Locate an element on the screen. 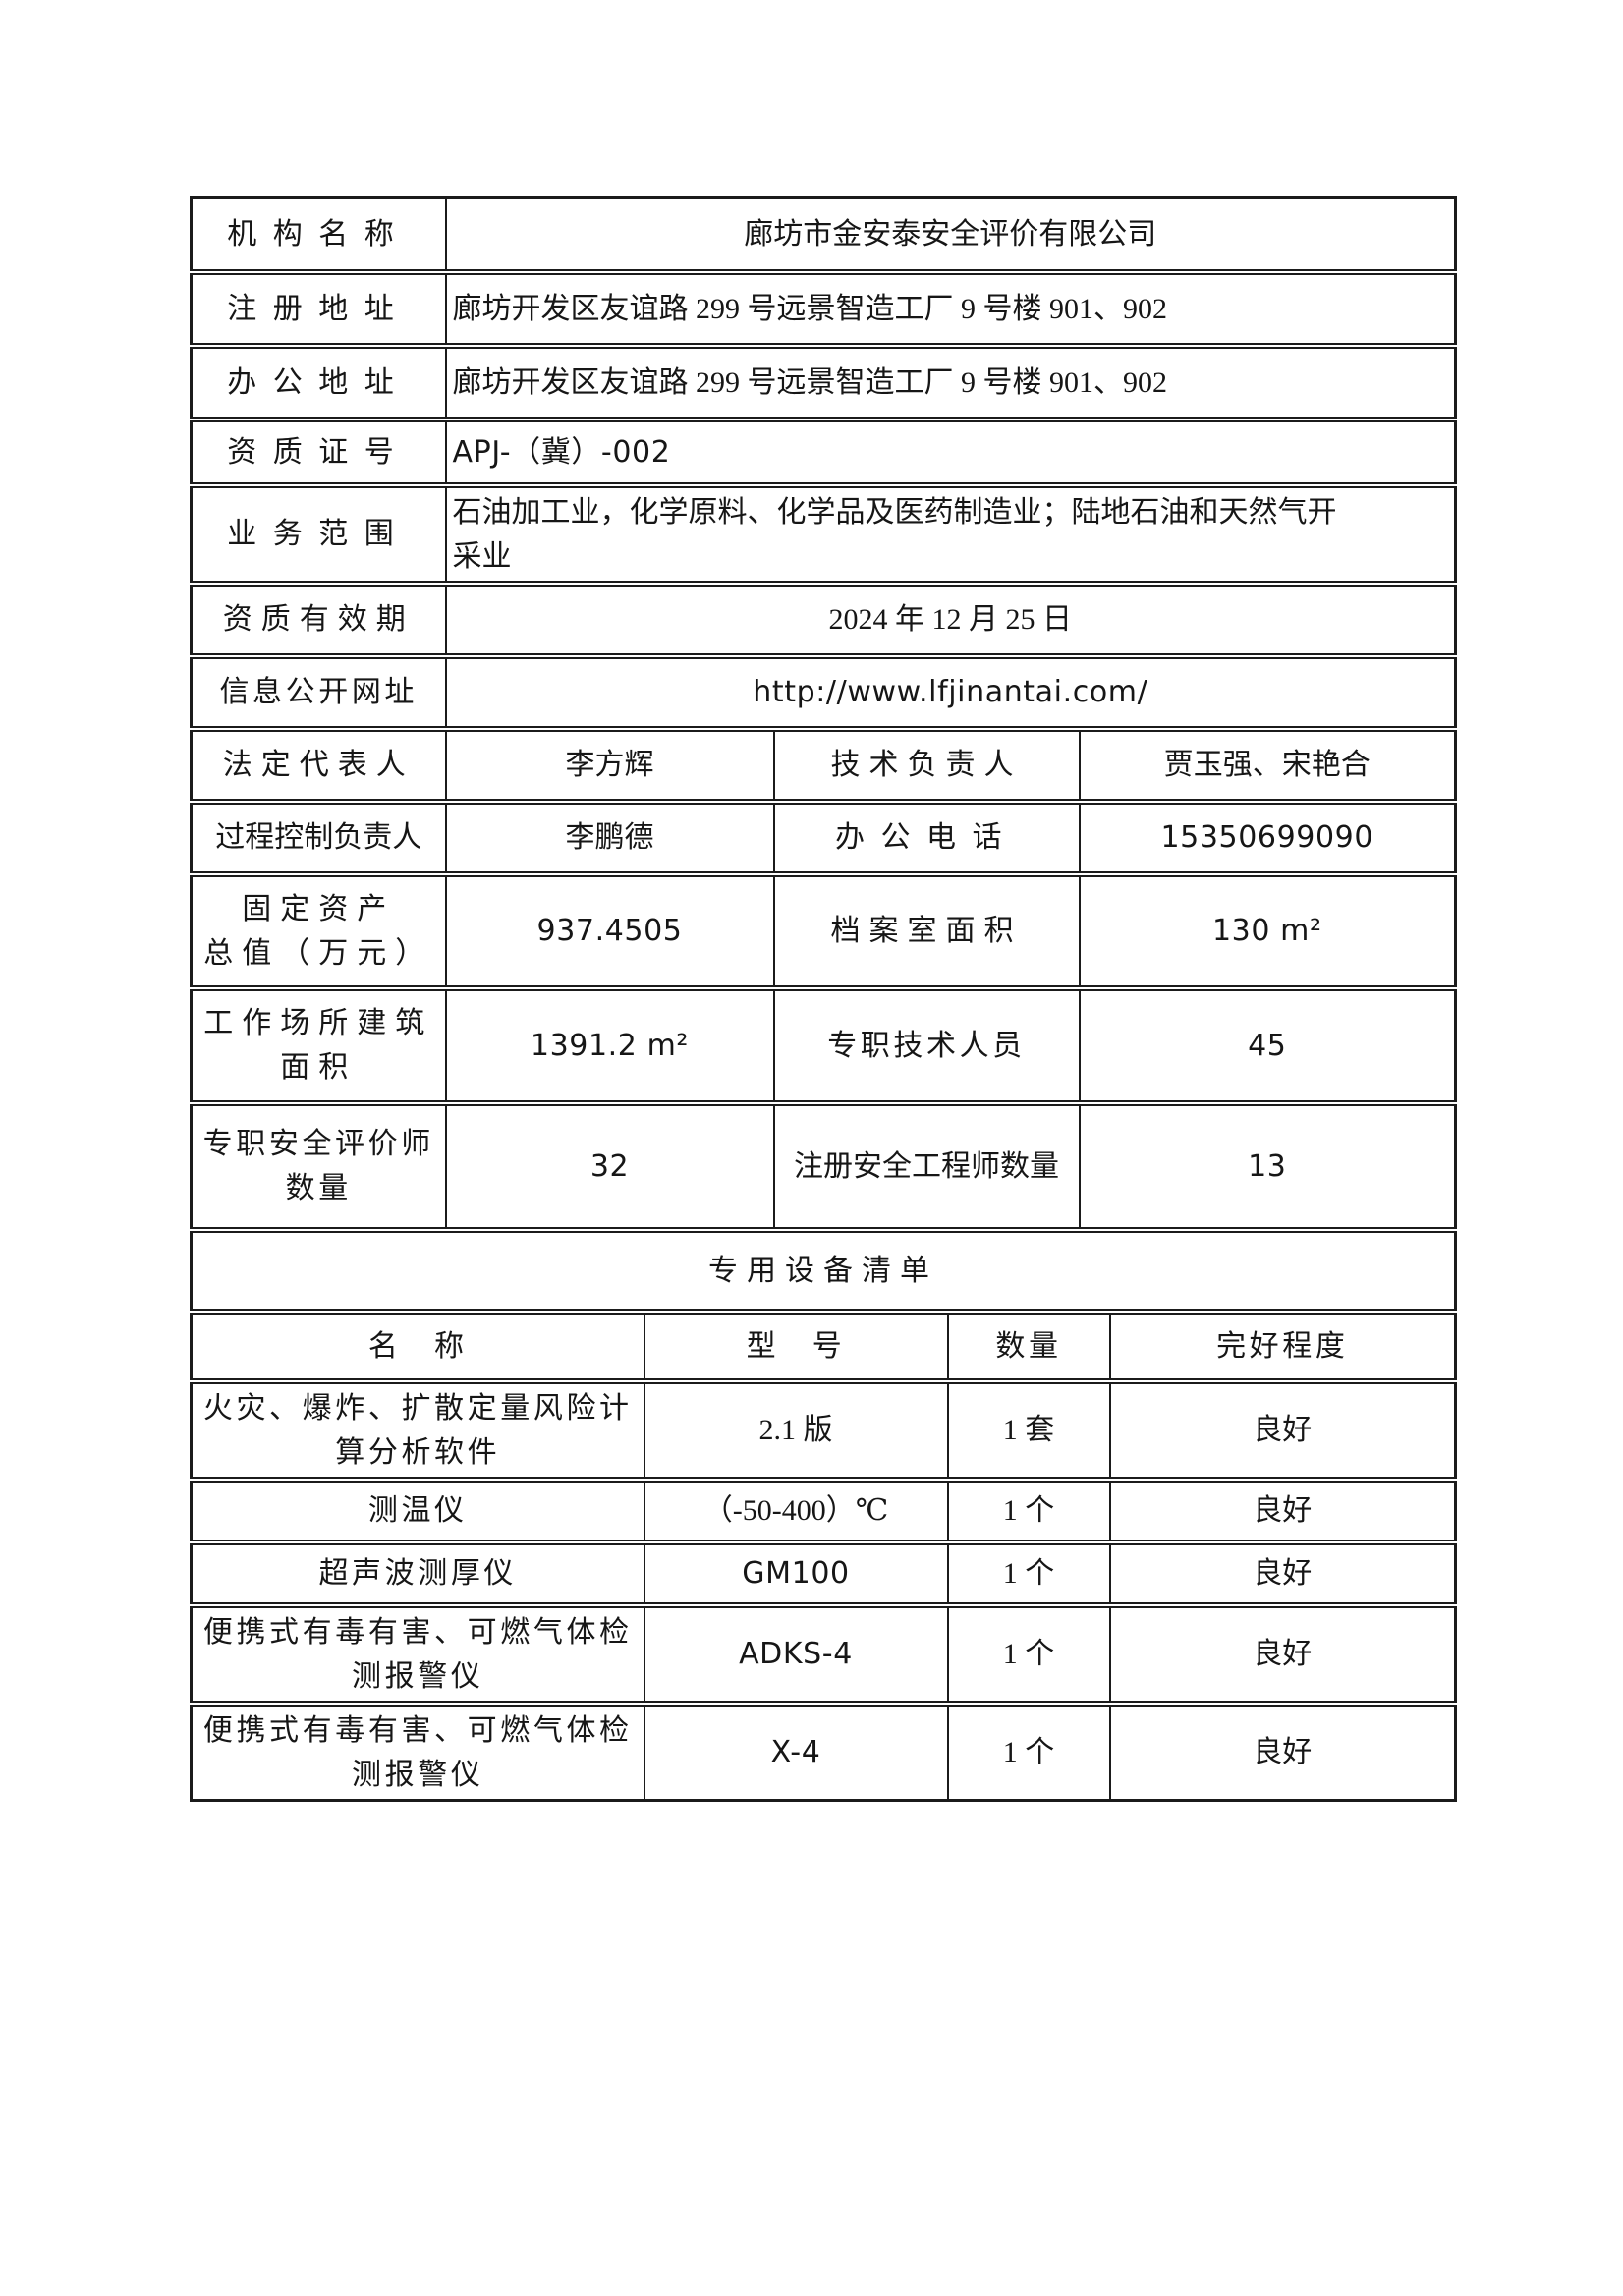 The width and height of the screenshot is (1623, 2296). table-row: 资质有效期 2024 年 12 月 25 日 is located at coordinates (823, 618).